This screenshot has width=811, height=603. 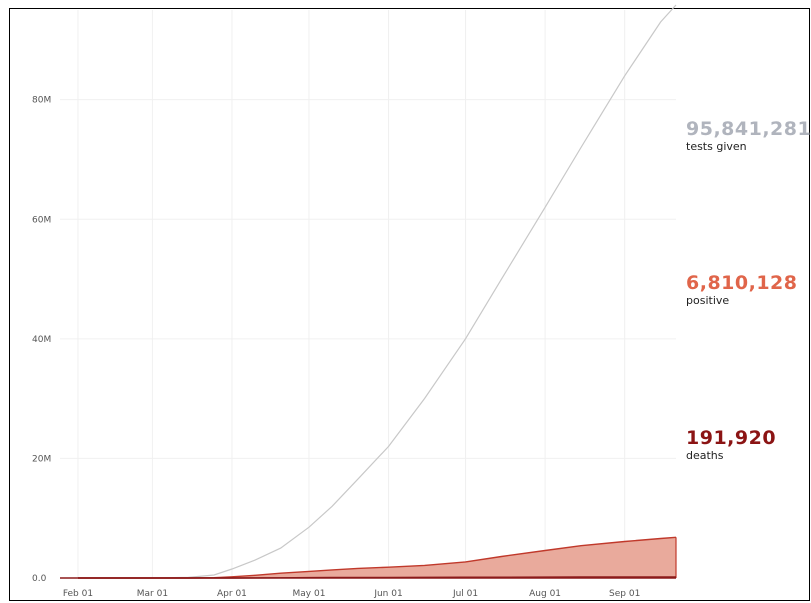 I want to click on stat-tests: 95,841,281 tests given, so click(x=748, y=135).